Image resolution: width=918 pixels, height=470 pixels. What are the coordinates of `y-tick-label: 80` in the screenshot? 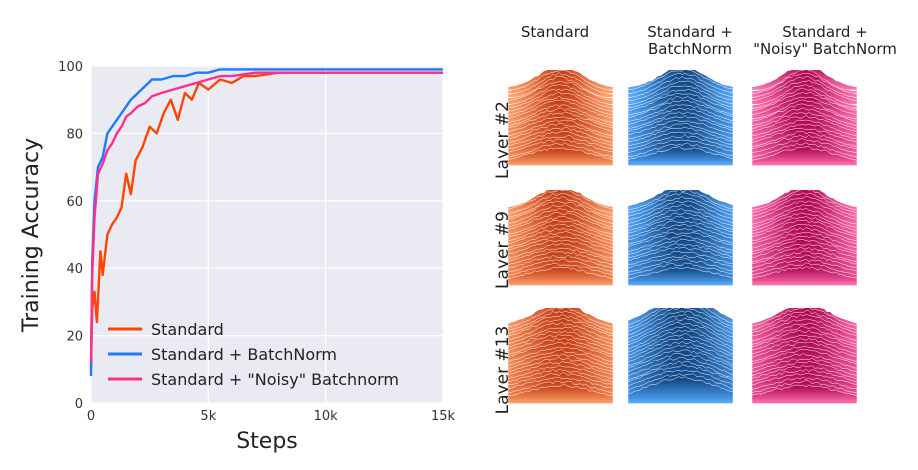 It's located at (74, 134).